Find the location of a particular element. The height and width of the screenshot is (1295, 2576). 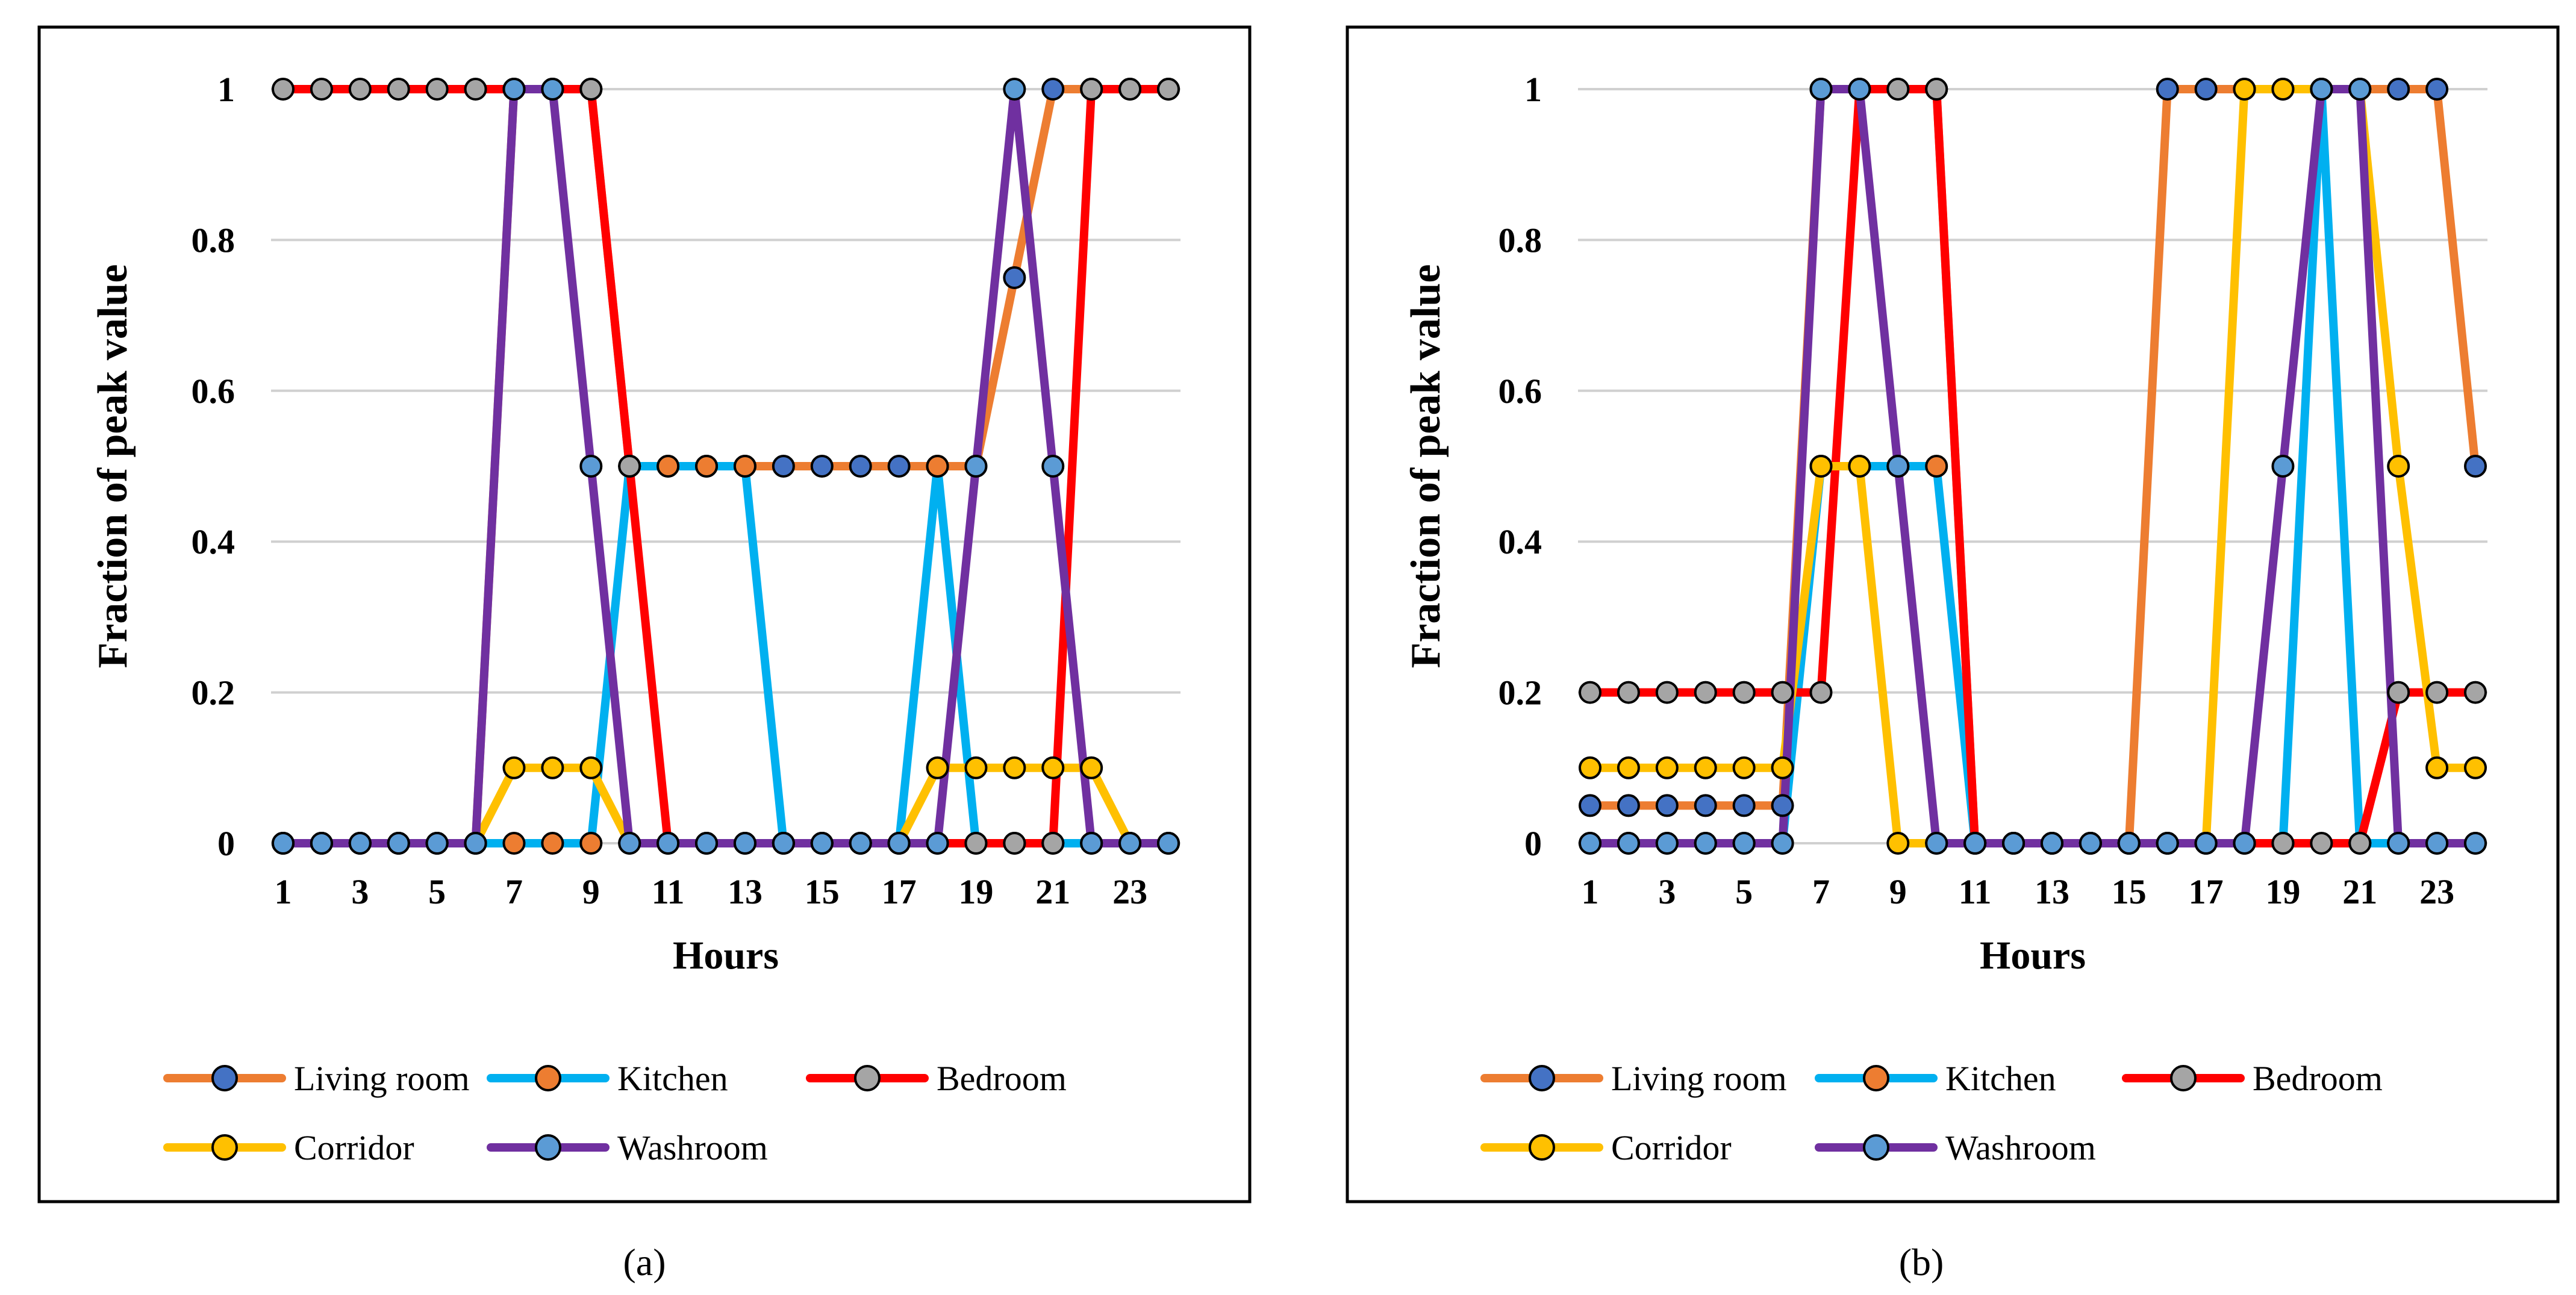

x-tick-label: 5 is located at coordinates (1744, 891).